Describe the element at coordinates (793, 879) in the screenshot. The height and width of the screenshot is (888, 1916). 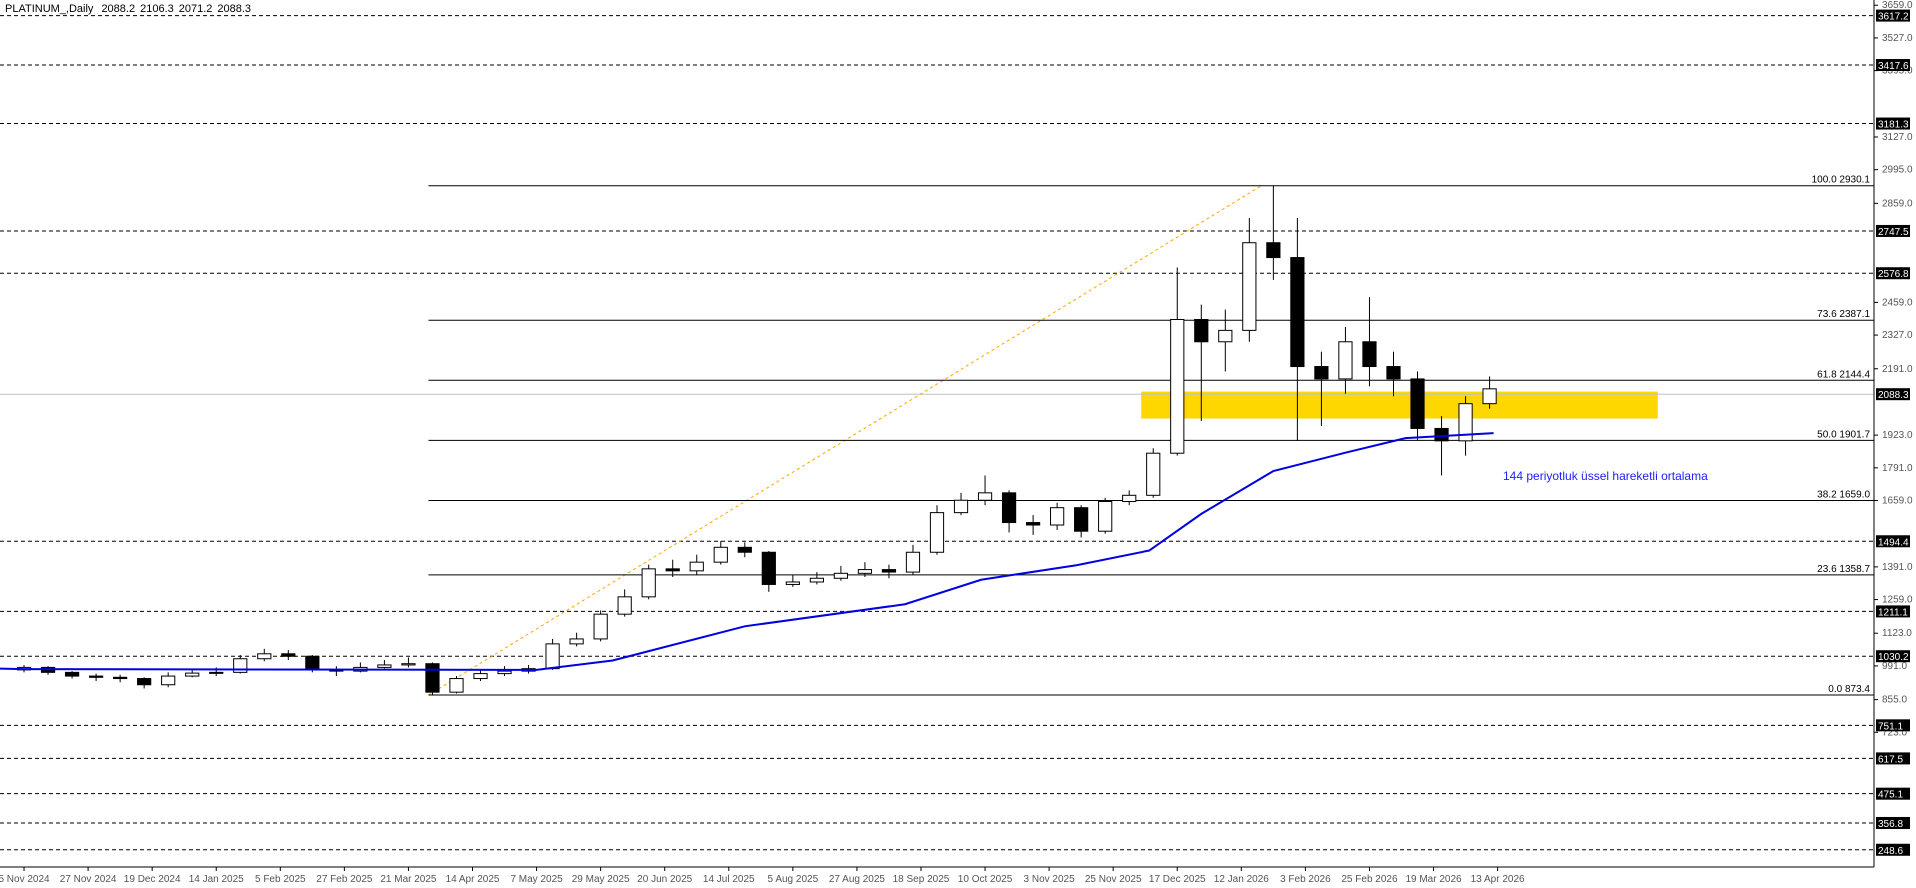
I see `x-tick-label: 5 Aug 2025` at that location.